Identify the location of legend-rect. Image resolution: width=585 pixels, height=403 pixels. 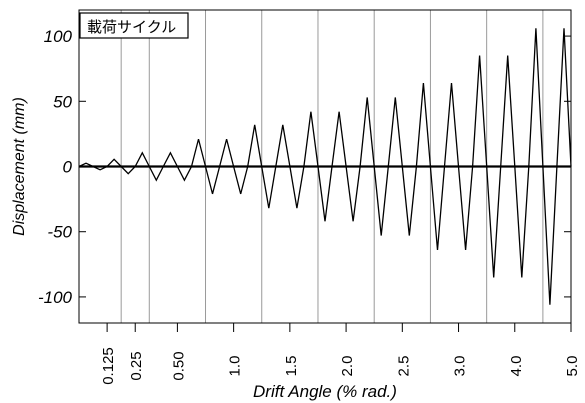
(134, 25).